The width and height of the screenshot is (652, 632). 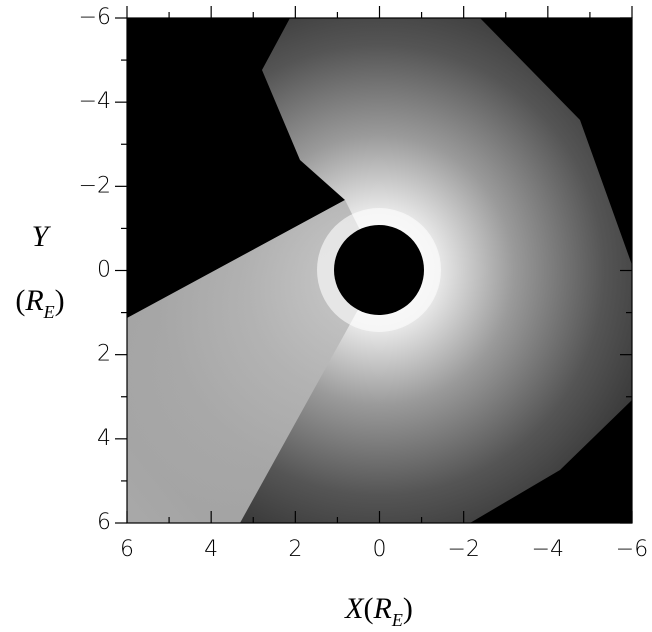 What do you see at coordinates (380, 549) in the screenshot?
I see `x-tick-label: 0` at bounding box center [380, 549].